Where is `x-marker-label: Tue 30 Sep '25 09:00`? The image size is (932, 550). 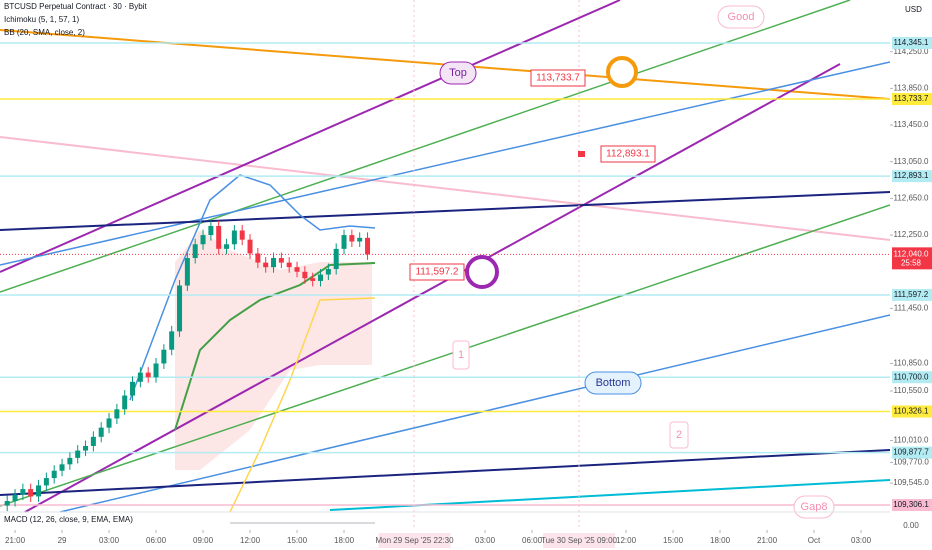
x-marker-label: Tue 30 Sep '25 09:00 is located at coordinates (579, 540).